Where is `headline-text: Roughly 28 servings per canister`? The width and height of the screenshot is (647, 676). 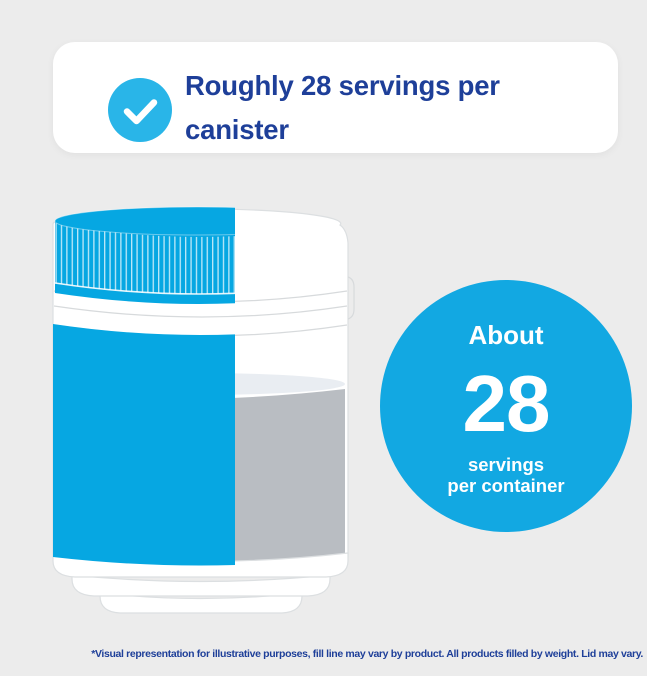 headline-text: Roughly 28 servings per canister is located at coordinates (342, 107).